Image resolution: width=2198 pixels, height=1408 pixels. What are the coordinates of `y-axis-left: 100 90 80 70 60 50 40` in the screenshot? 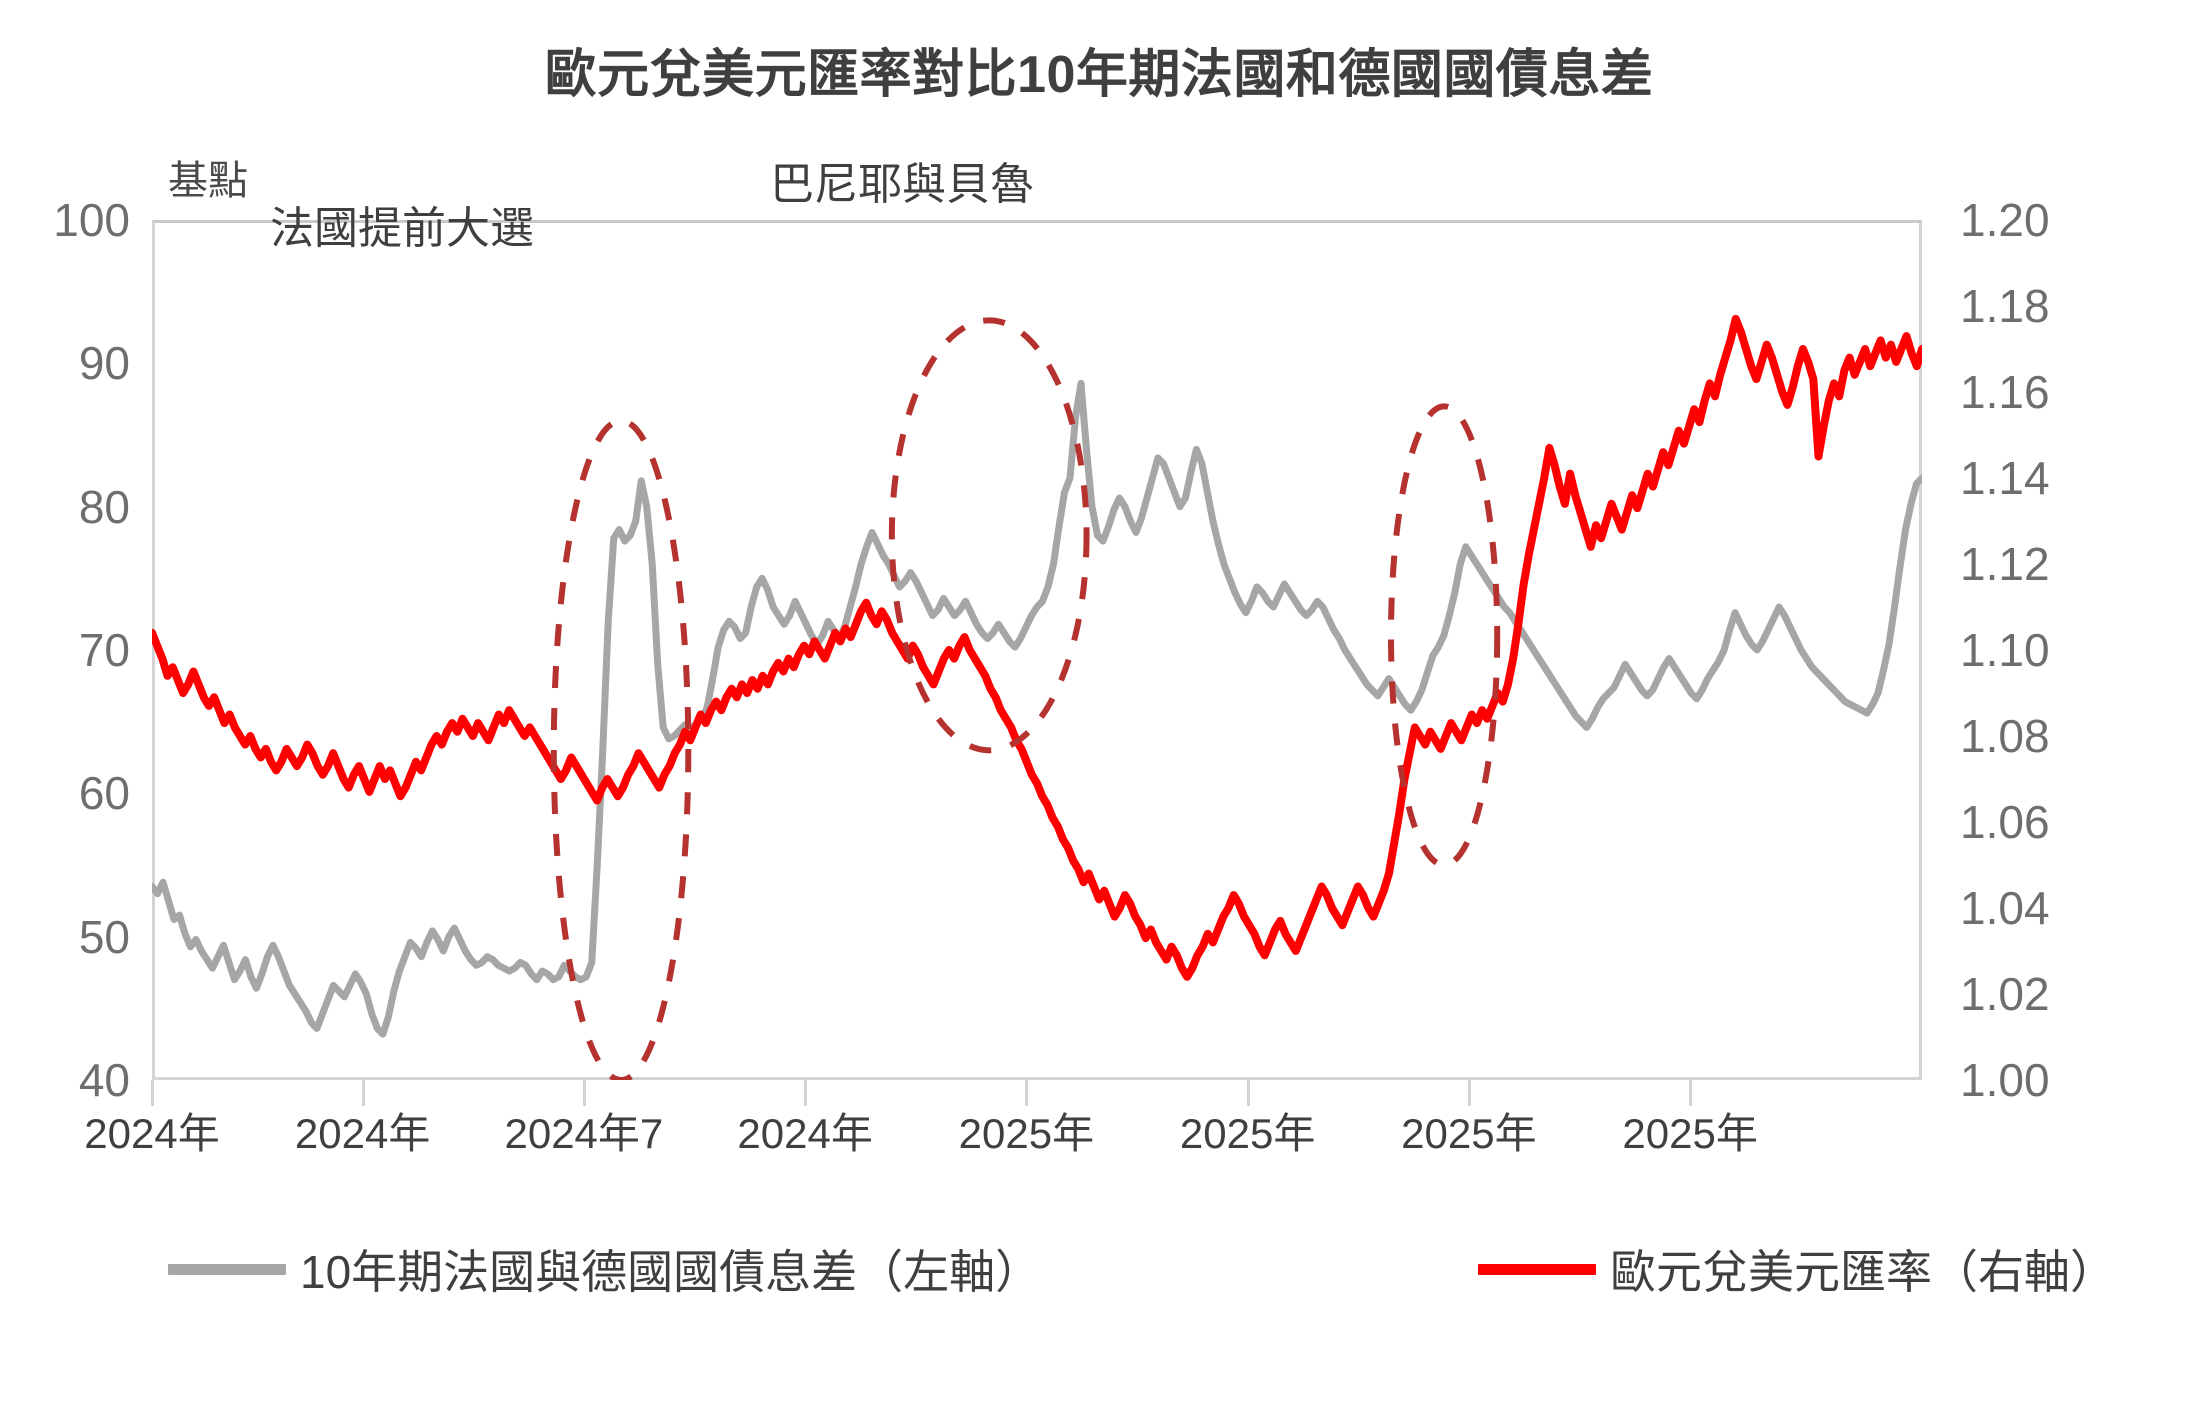 It's located at (75, 650).